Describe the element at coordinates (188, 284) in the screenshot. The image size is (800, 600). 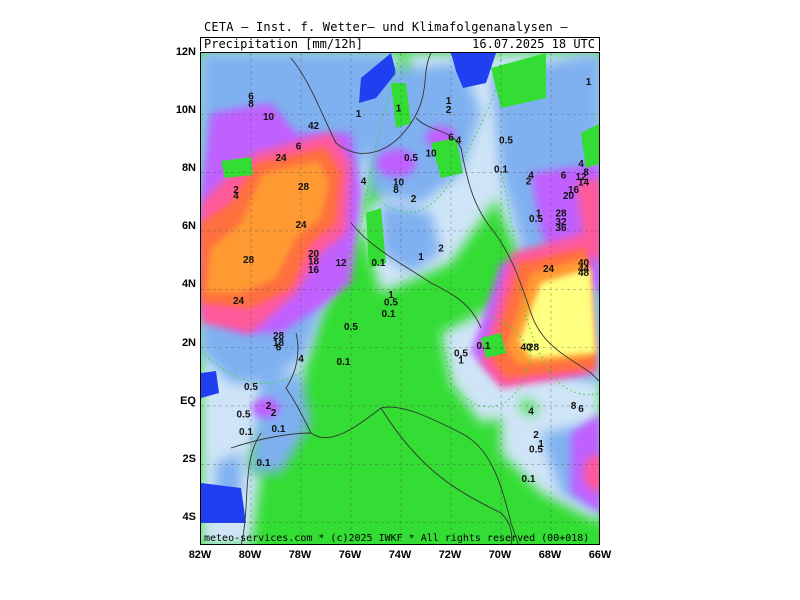
I see `lat-label-4n: 4N` at that location.